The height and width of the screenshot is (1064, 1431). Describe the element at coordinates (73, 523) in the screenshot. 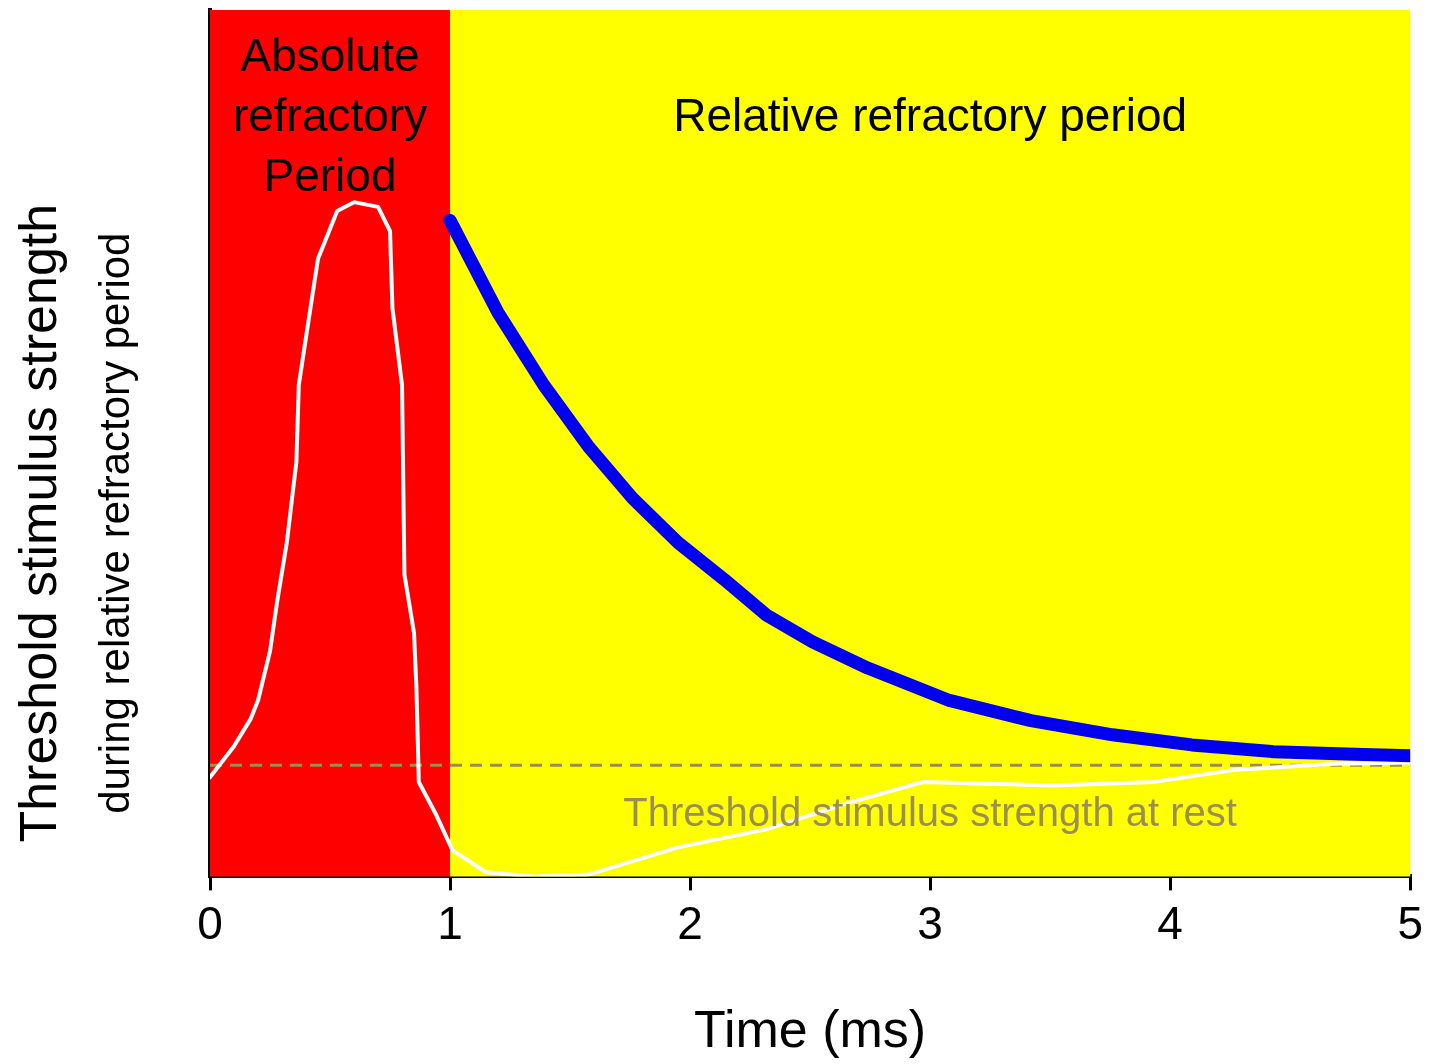

I see `y-axis-title: Threshold stimulus strength during relative refractory period` at that location.